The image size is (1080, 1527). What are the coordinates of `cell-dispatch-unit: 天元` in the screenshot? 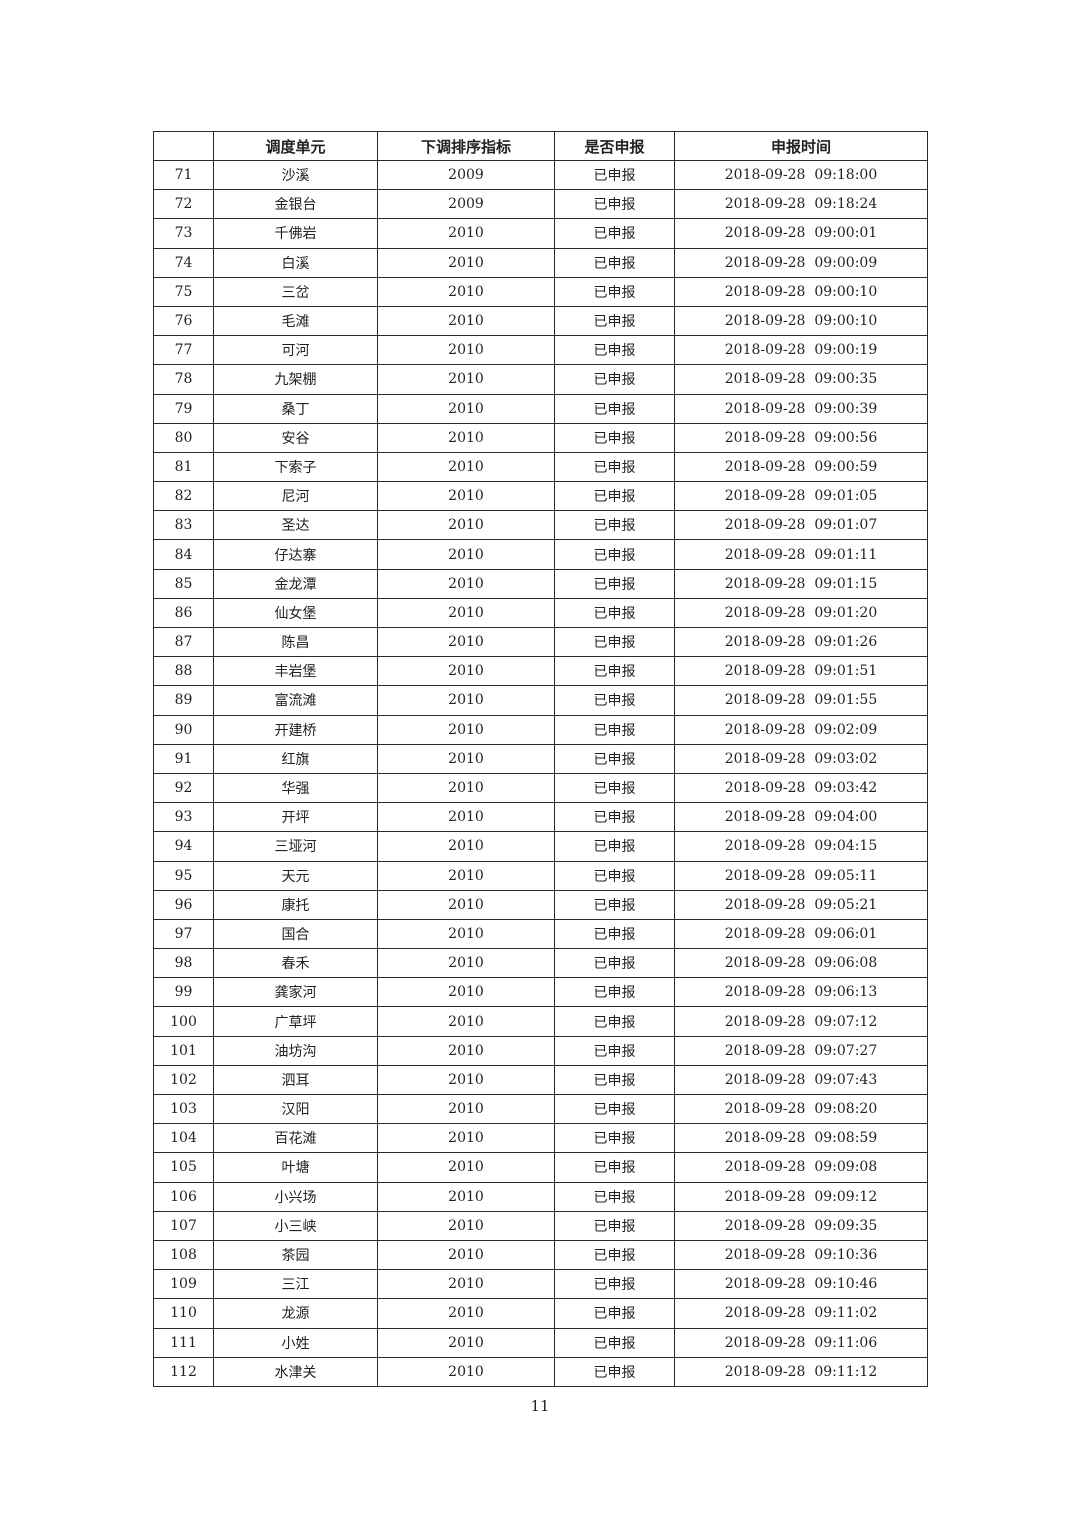 It's located at (295, 875).